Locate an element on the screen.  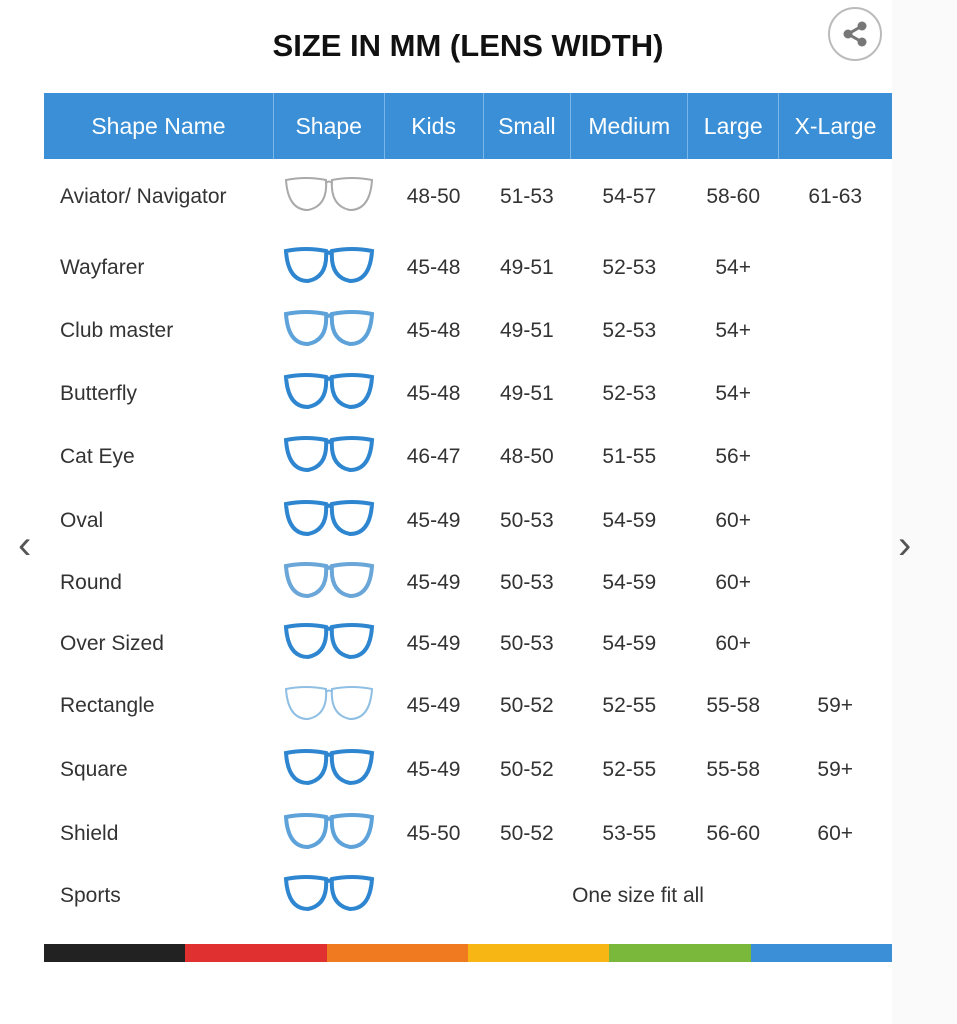
column-header: Kids is located at coordinates (434, 126).